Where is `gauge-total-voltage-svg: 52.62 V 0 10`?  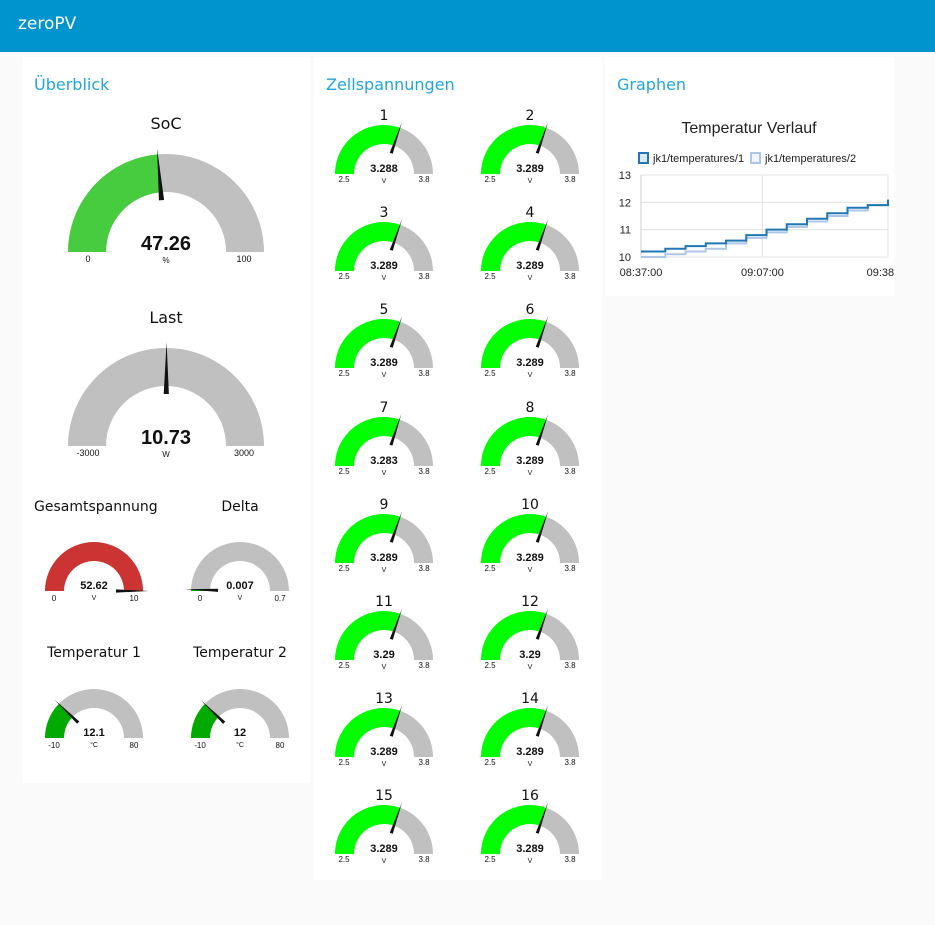
gauge-total-voltage-svg: 52.62 V 0 10 is located at coordinates (97, 572).